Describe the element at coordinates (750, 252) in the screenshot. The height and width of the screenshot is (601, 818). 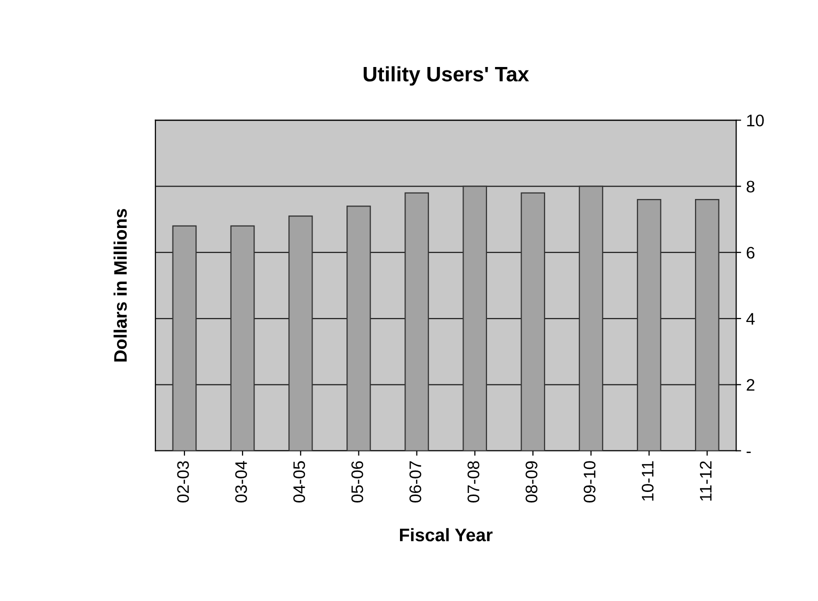
I see `y-tick-label: 6` at that location.